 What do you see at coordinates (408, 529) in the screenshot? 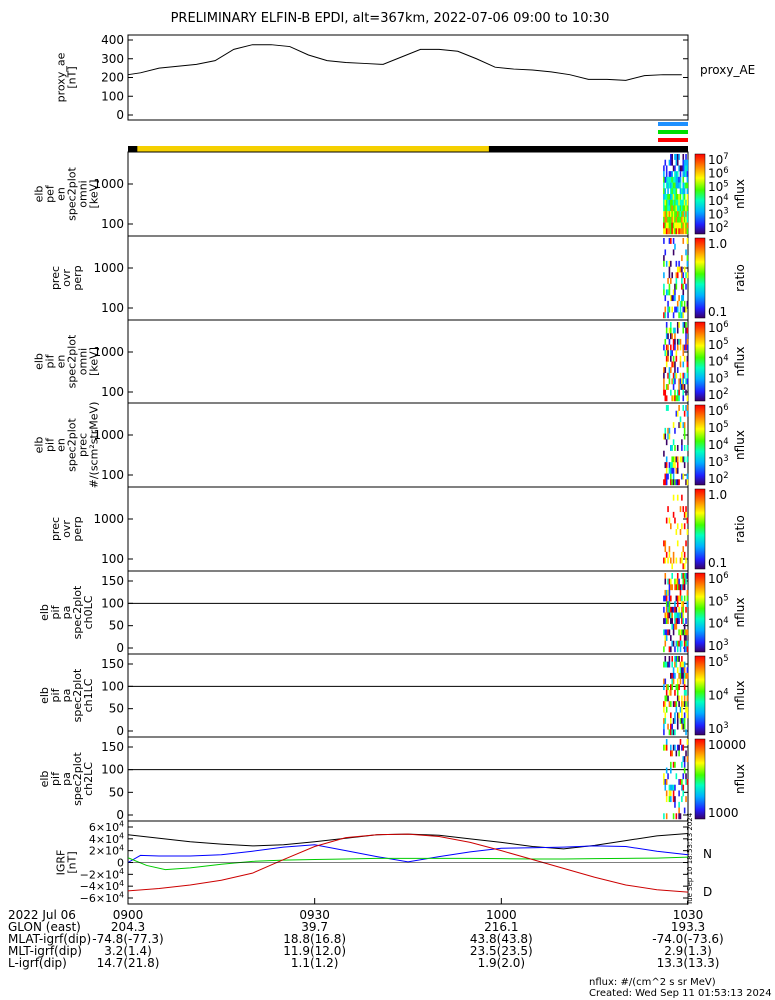
I see `panel-frame` at bounding box center [408, 529].